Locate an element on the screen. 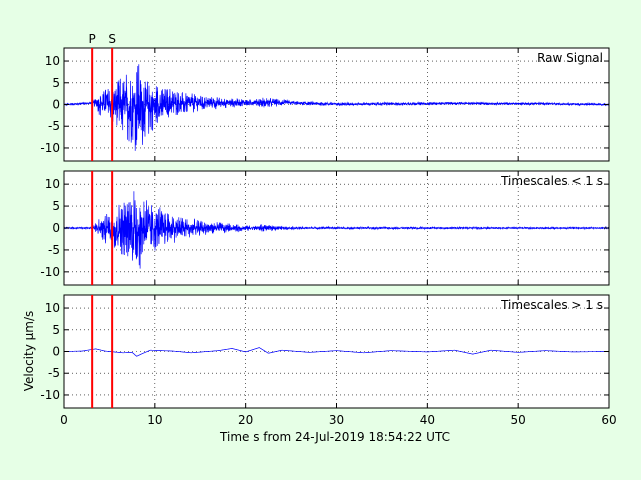  x-axis-label: Time s from 24-Jul-2019 18:54:22 UTC is located at coordinates (334, 437).